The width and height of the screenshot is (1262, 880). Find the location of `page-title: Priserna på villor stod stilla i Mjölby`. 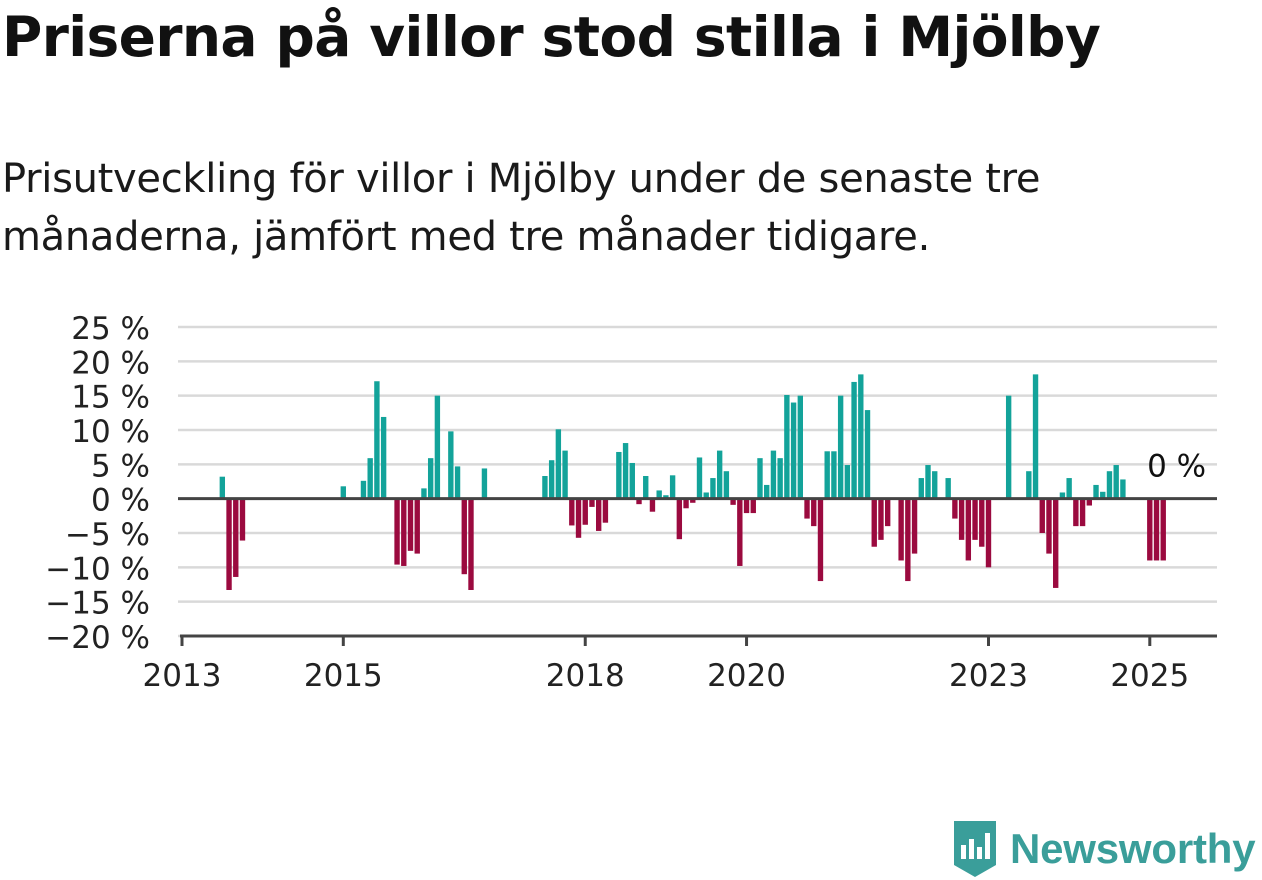

page-title: Priserna på villor stod stilla i Mjölby is located at coordinates (551, 37).